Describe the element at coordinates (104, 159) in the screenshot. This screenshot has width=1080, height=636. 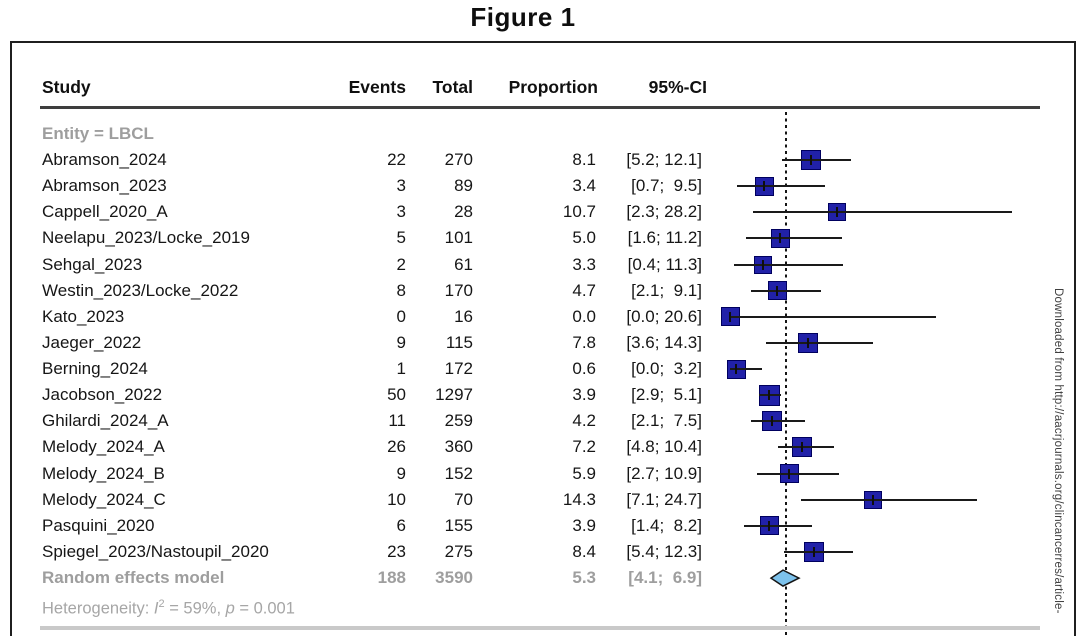
I see `study-label: Abramson_2024` at that location.